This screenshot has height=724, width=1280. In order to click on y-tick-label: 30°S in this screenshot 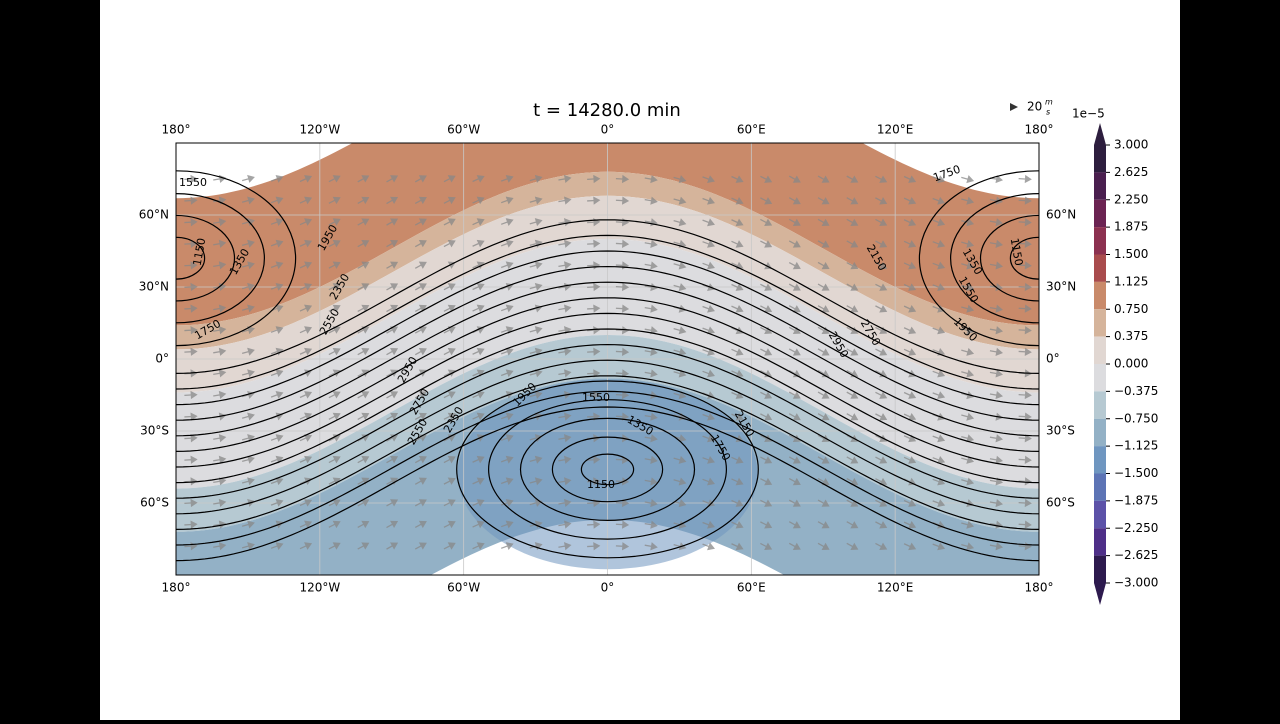, I will do `click(1060, 431)`.